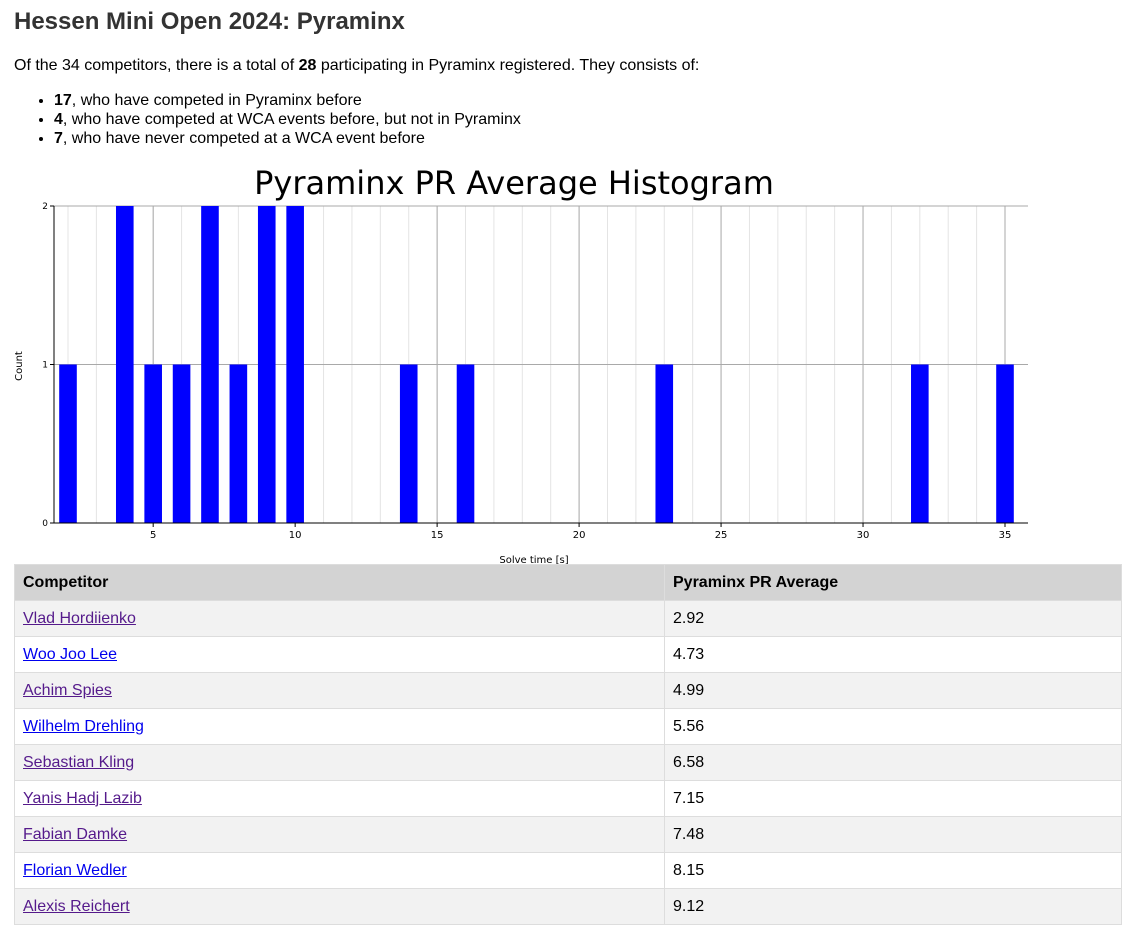 The width and height of the screenshot is (1137, 925). I want to click on competitor-cell: Wilhelm Drehling, so click(339, 726).